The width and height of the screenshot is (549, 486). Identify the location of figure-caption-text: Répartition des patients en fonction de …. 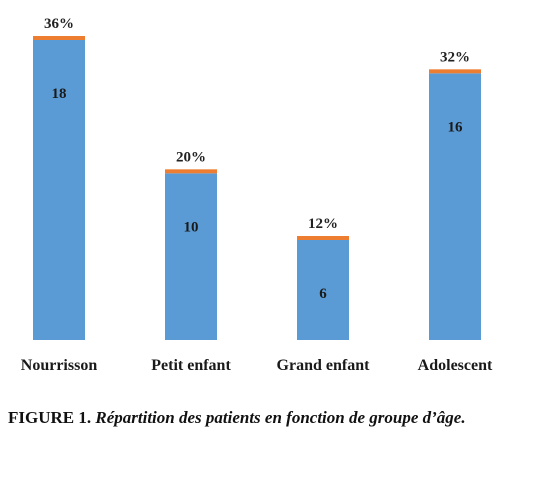
(280, 417).